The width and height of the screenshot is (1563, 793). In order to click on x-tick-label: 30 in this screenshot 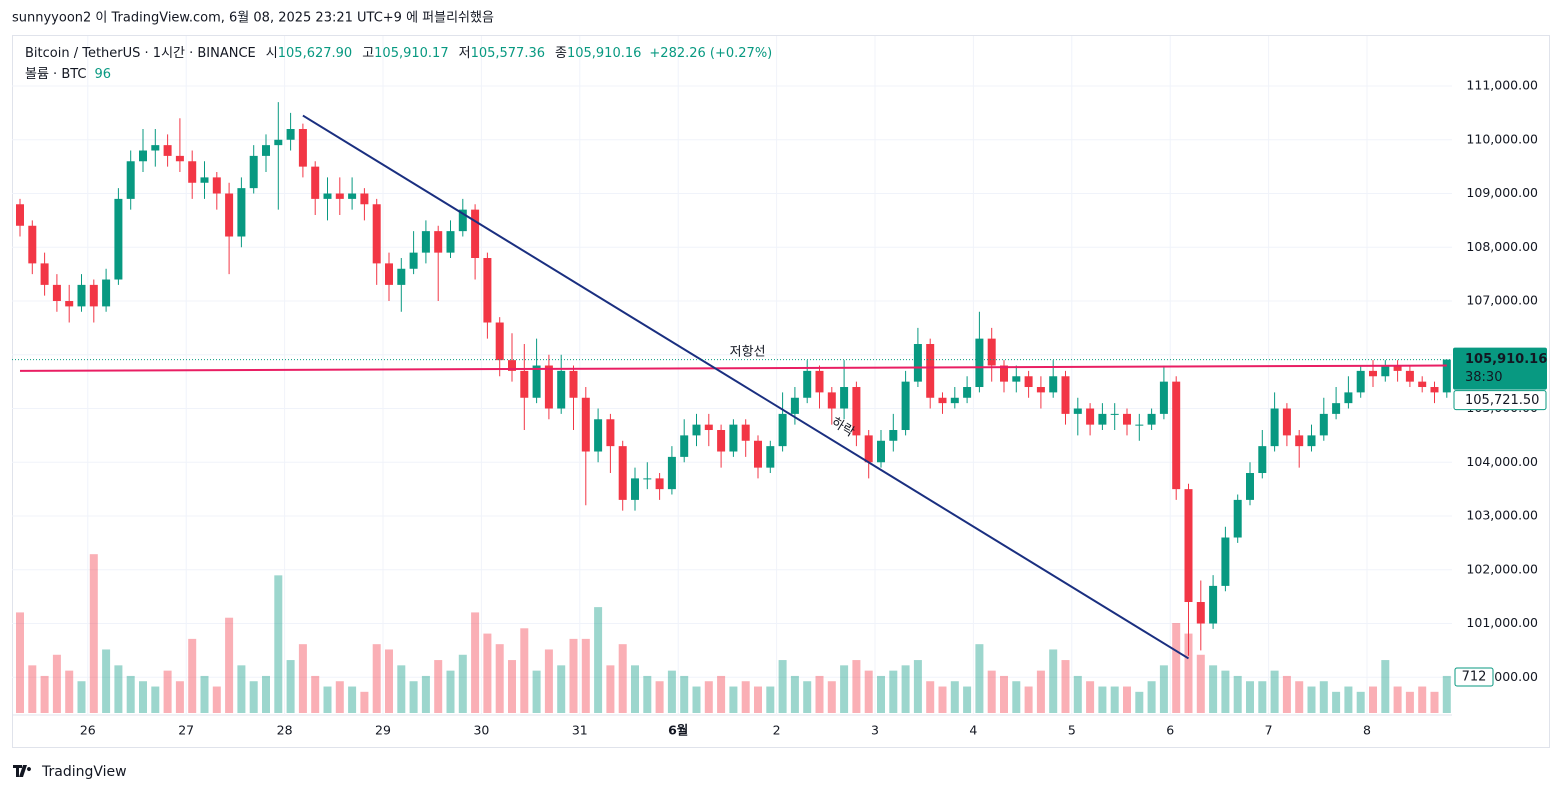, I will do `click(481, 730)`.